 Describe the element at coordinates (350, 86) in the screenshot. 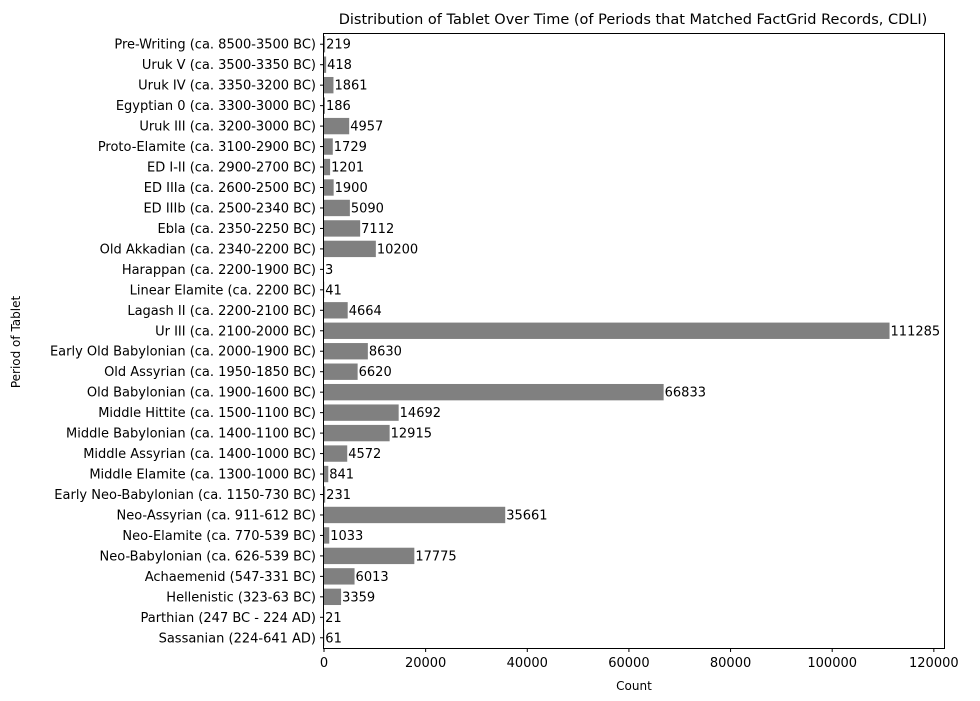

I see `bar-value-label: 1861` at that location.